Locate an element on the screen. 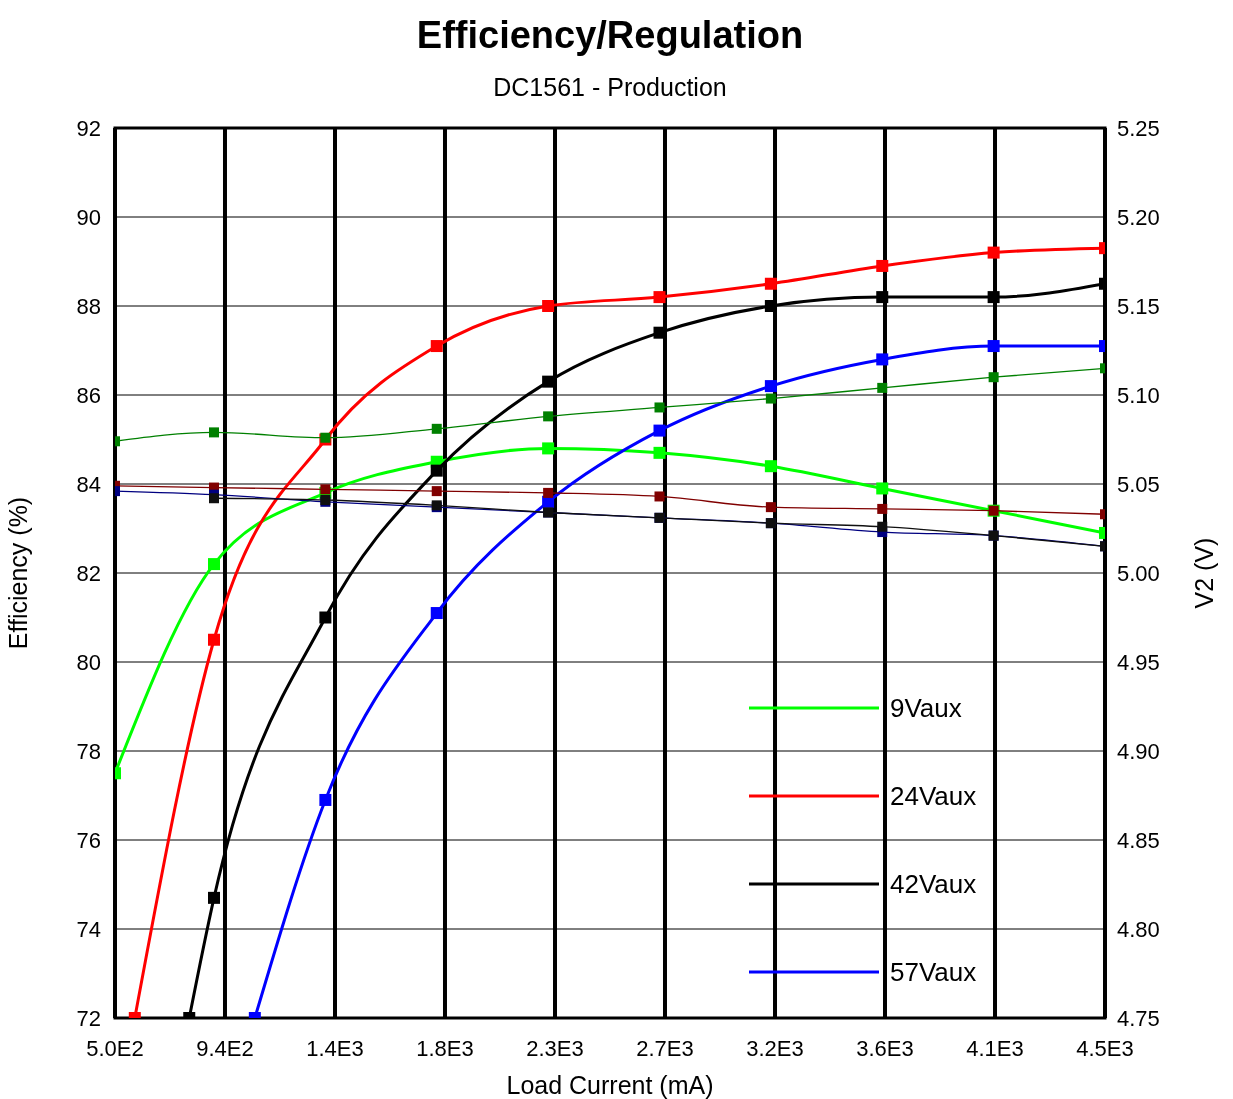 The image size is (1233, 1099). x-tick-label: 2.3E3 is located at coordinates (555, 1048).